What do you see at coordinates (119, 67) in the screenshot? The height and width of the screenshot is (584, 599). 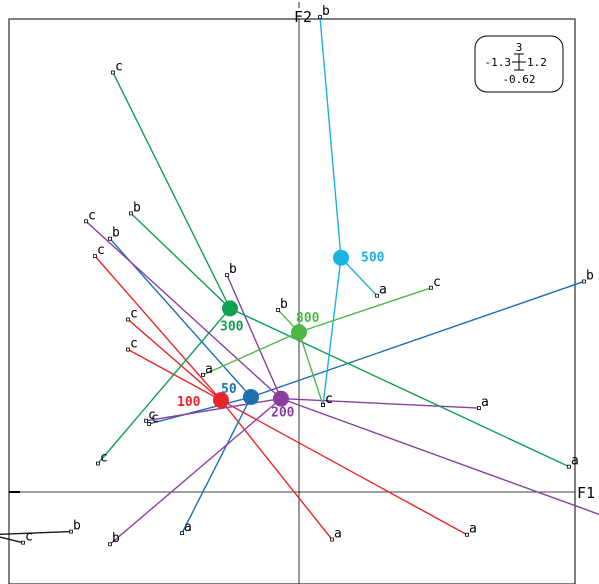 I see `branch-label-300-c-2: c` at bounding box center [119, 67].